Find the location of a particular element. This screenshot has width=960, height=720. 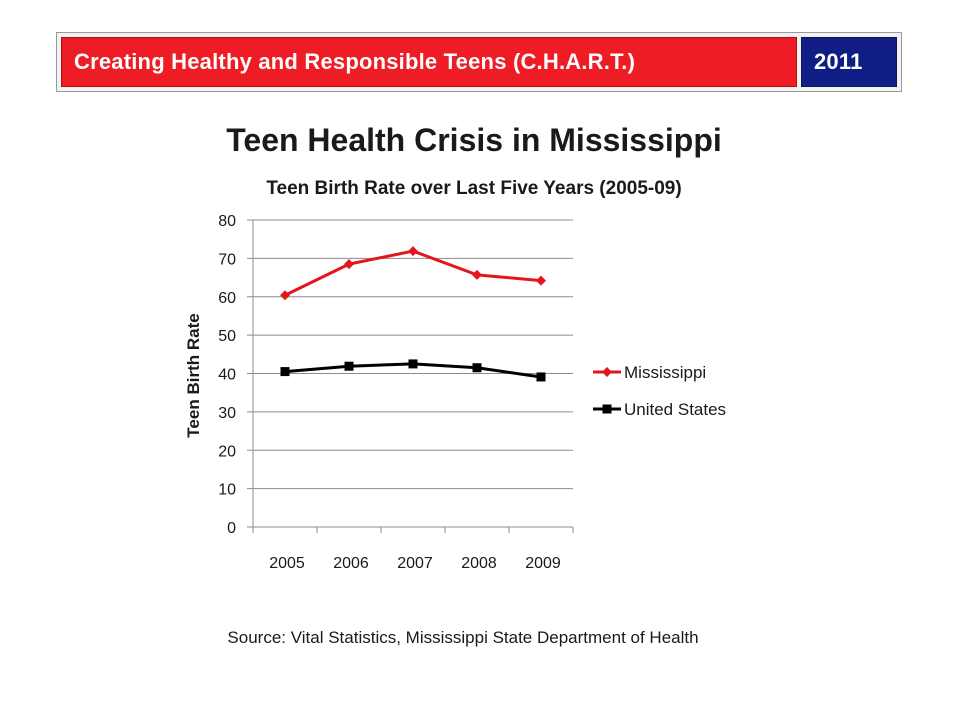

y-tick-label: 30 is located at coordinates (227, 413).